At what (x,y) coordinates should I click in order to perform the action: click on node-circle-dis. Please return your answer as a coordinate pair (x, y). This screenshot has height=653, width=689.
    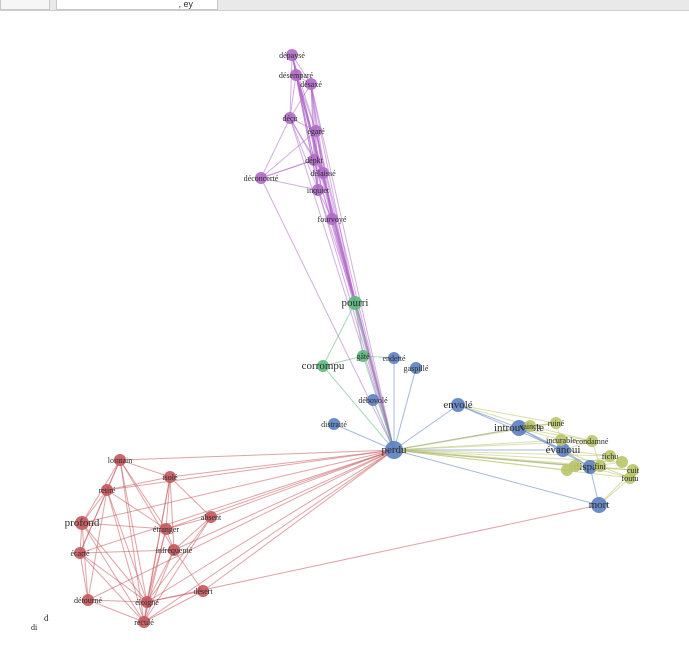
    Looking at the image, I should click on (334, 424).